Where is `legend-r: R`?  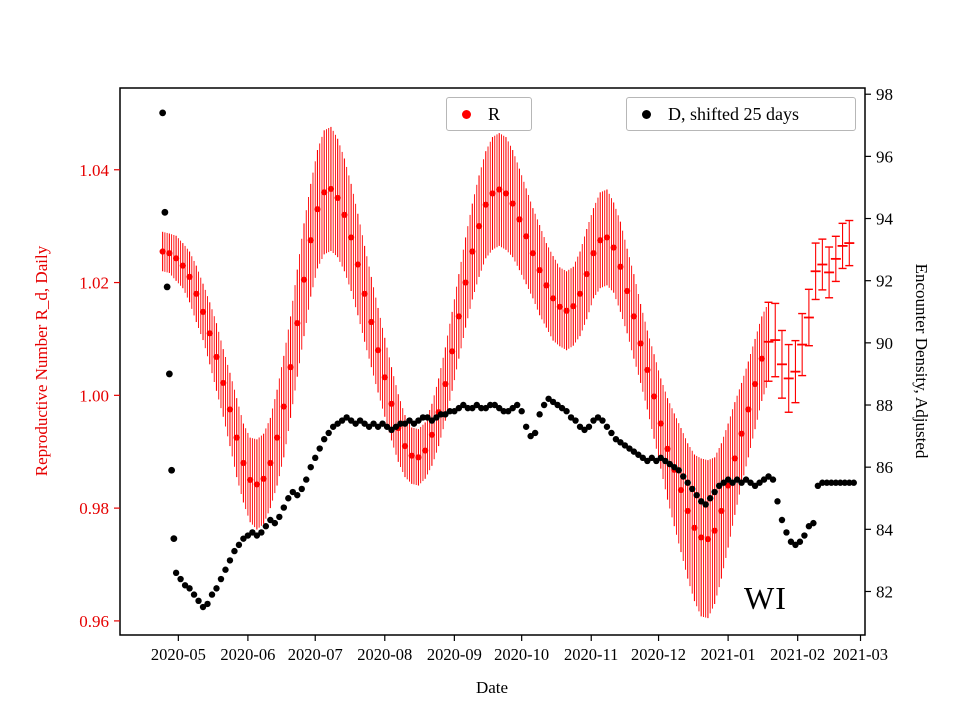
legend-r: R is located at coordinates (489, 114).